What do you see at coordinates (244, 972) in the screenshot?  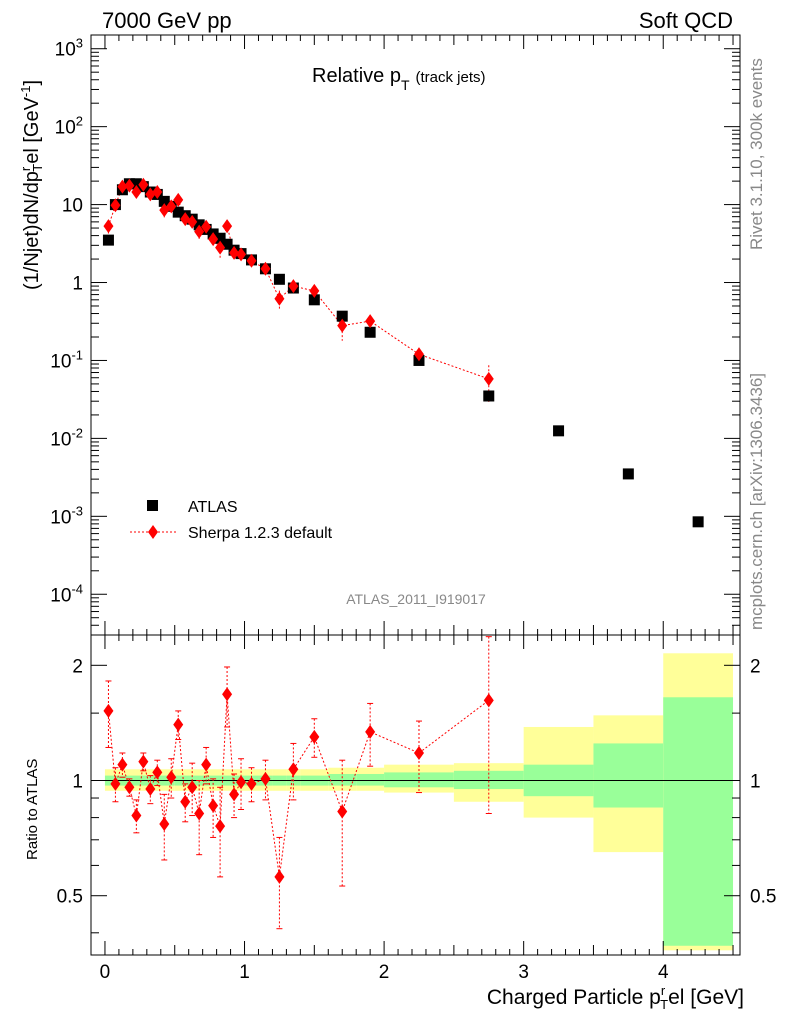 I see `x-tick-label: 1` at bounding box center [244, 972].